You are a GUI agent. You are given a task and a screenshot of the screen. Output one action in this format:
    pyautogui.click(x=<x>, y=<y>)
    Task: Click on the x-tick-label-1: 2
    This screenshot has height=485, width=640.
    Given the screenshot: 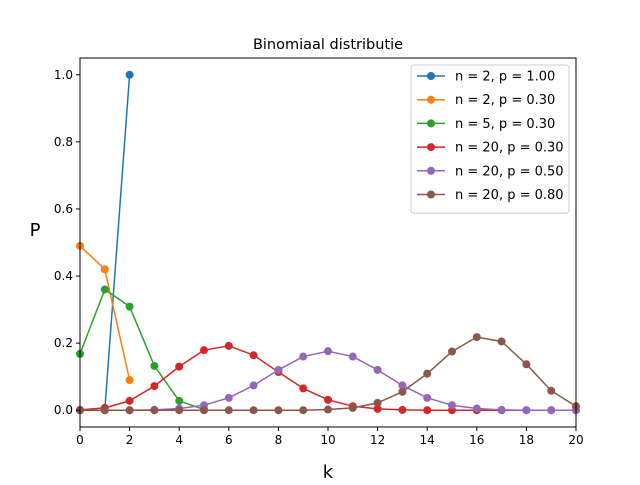 What is the action you would take?
    pyautogui.click(x=130, y=440)
    